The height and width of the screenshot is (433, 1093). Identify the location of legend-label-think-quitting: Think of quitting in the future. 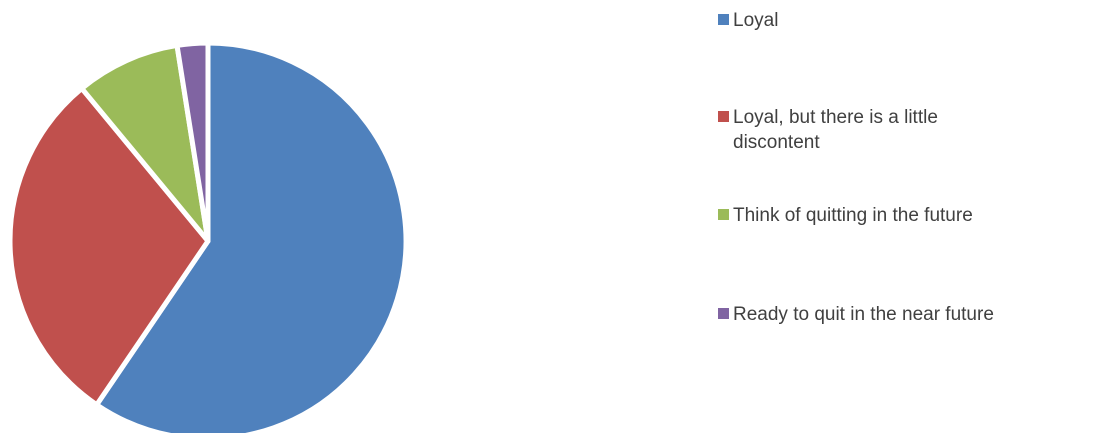
(853, 215).